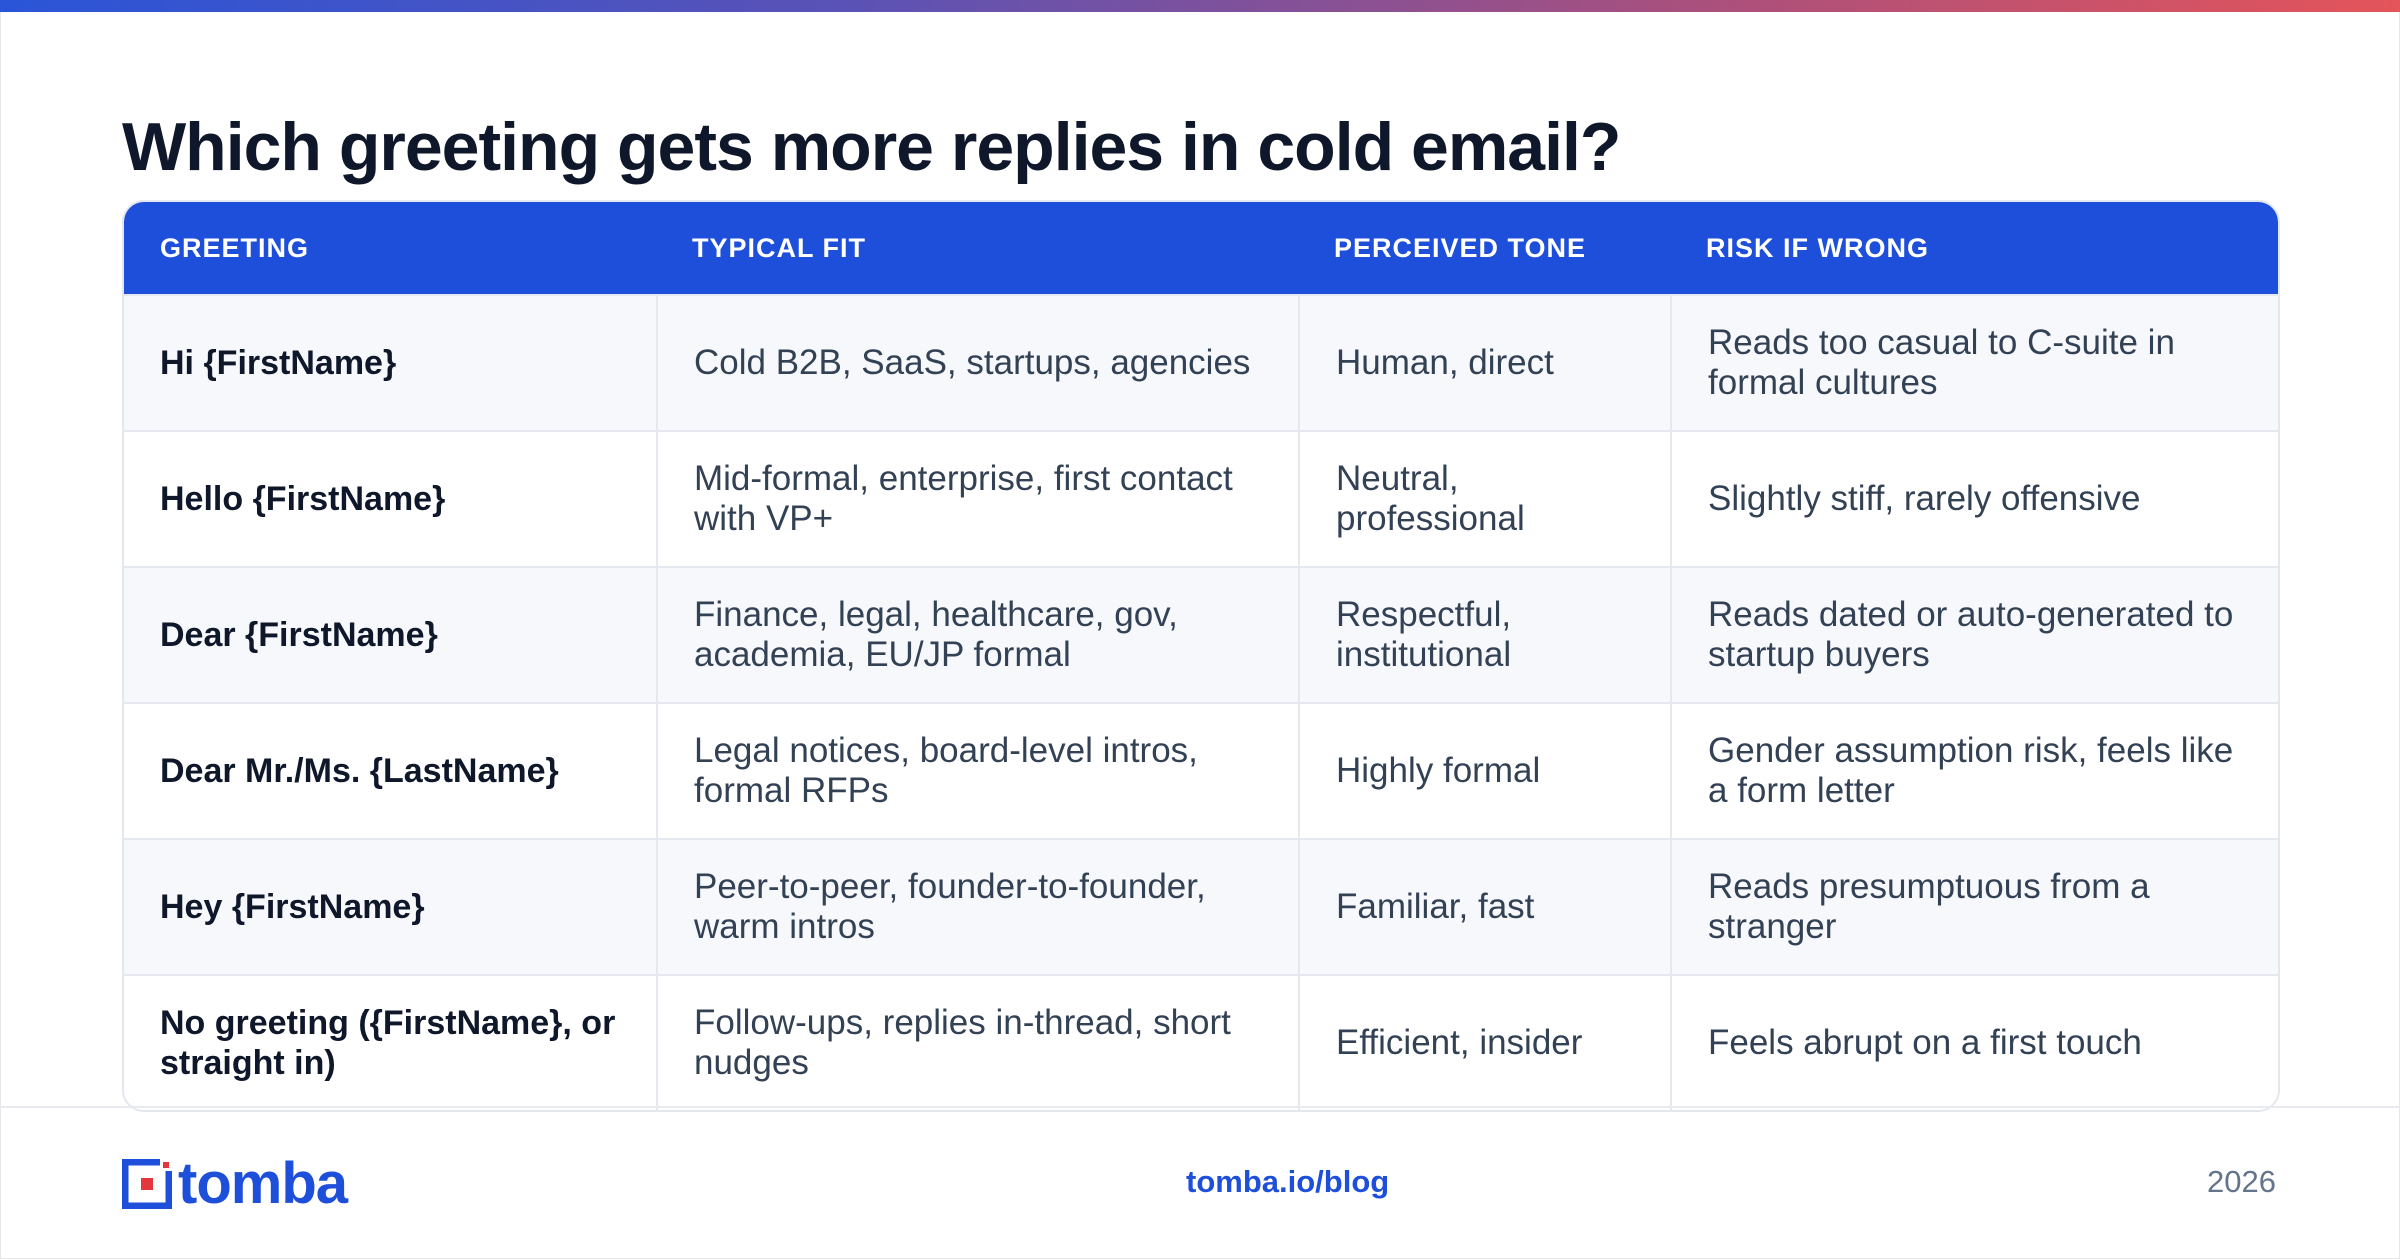 Image resolution: width=2400 pixels, height=1260 pixels. Describe the element at coordinates (977, 363) in the screenshot. I see `typical-fit-cell: Cold B2B, SaaS, startups, agencies` at that location.